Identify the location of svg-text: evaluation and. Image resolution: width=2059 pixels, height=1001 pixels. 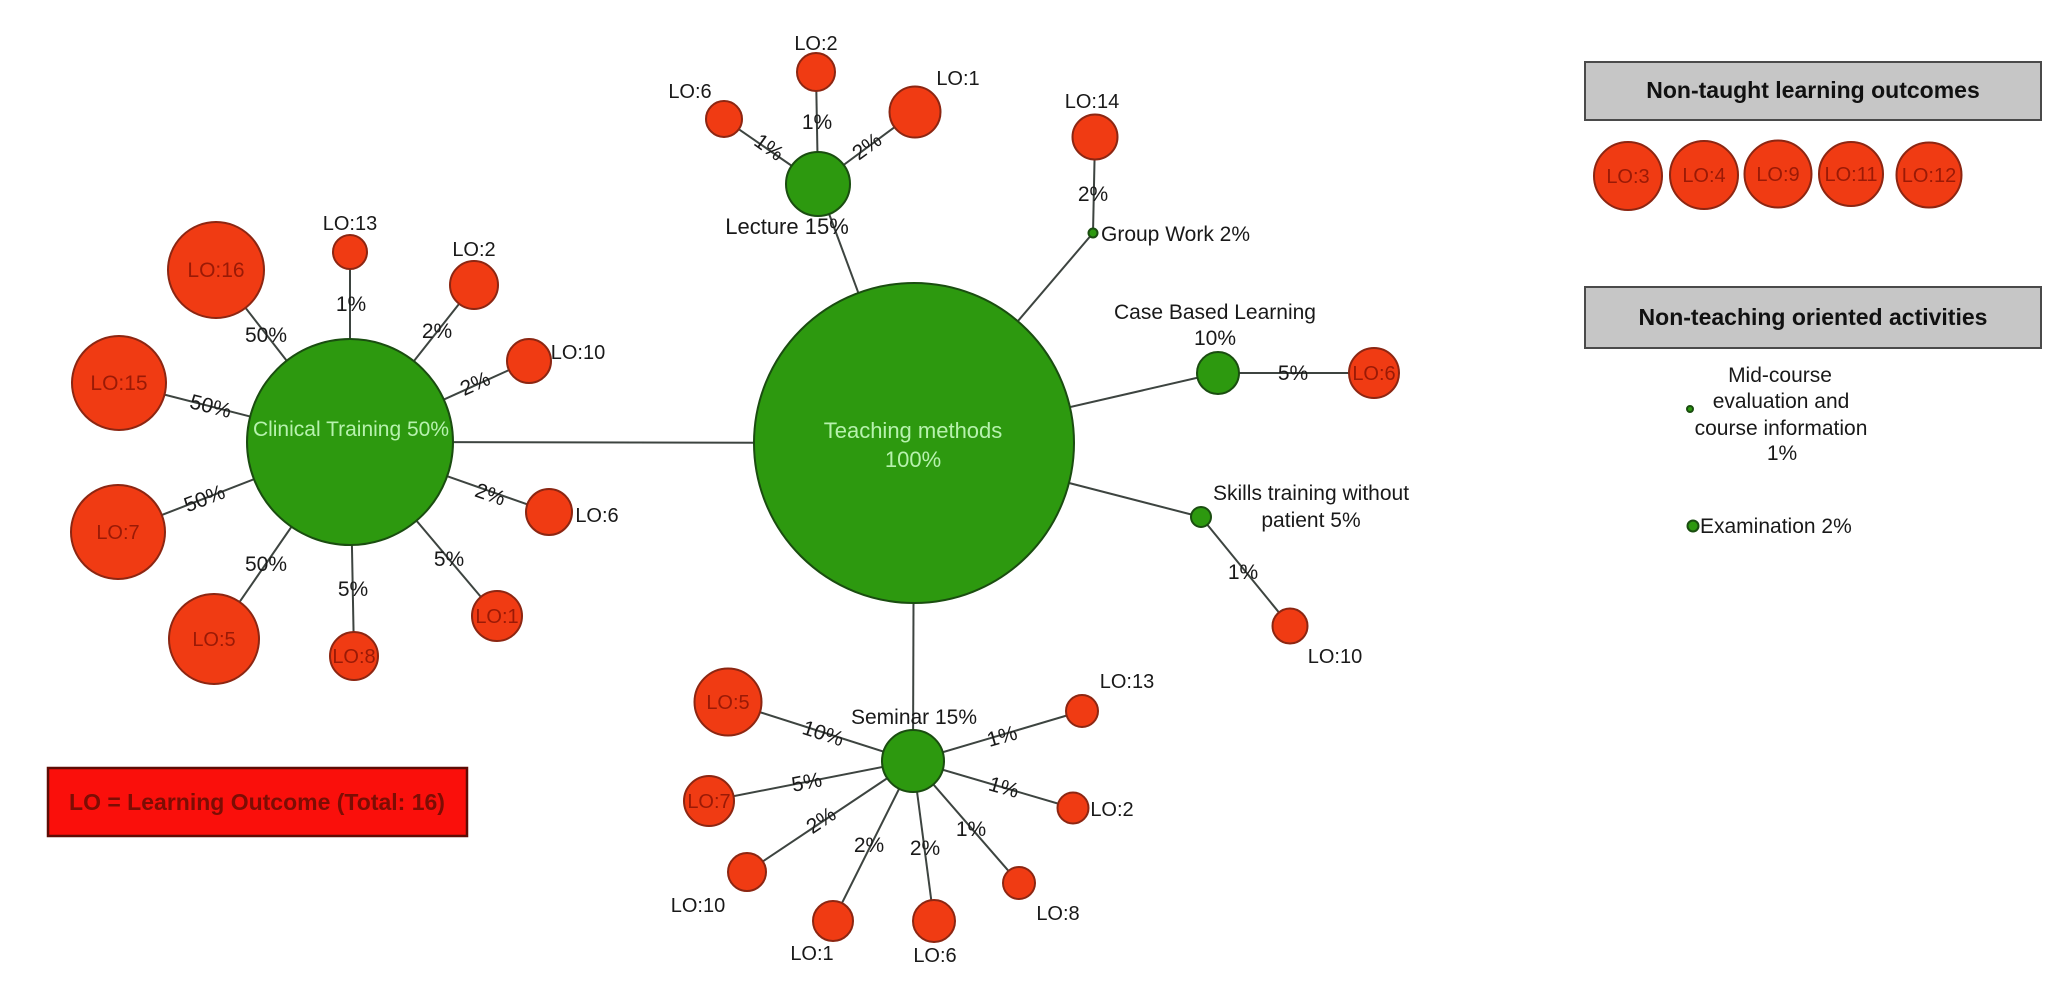
(1781, 401).